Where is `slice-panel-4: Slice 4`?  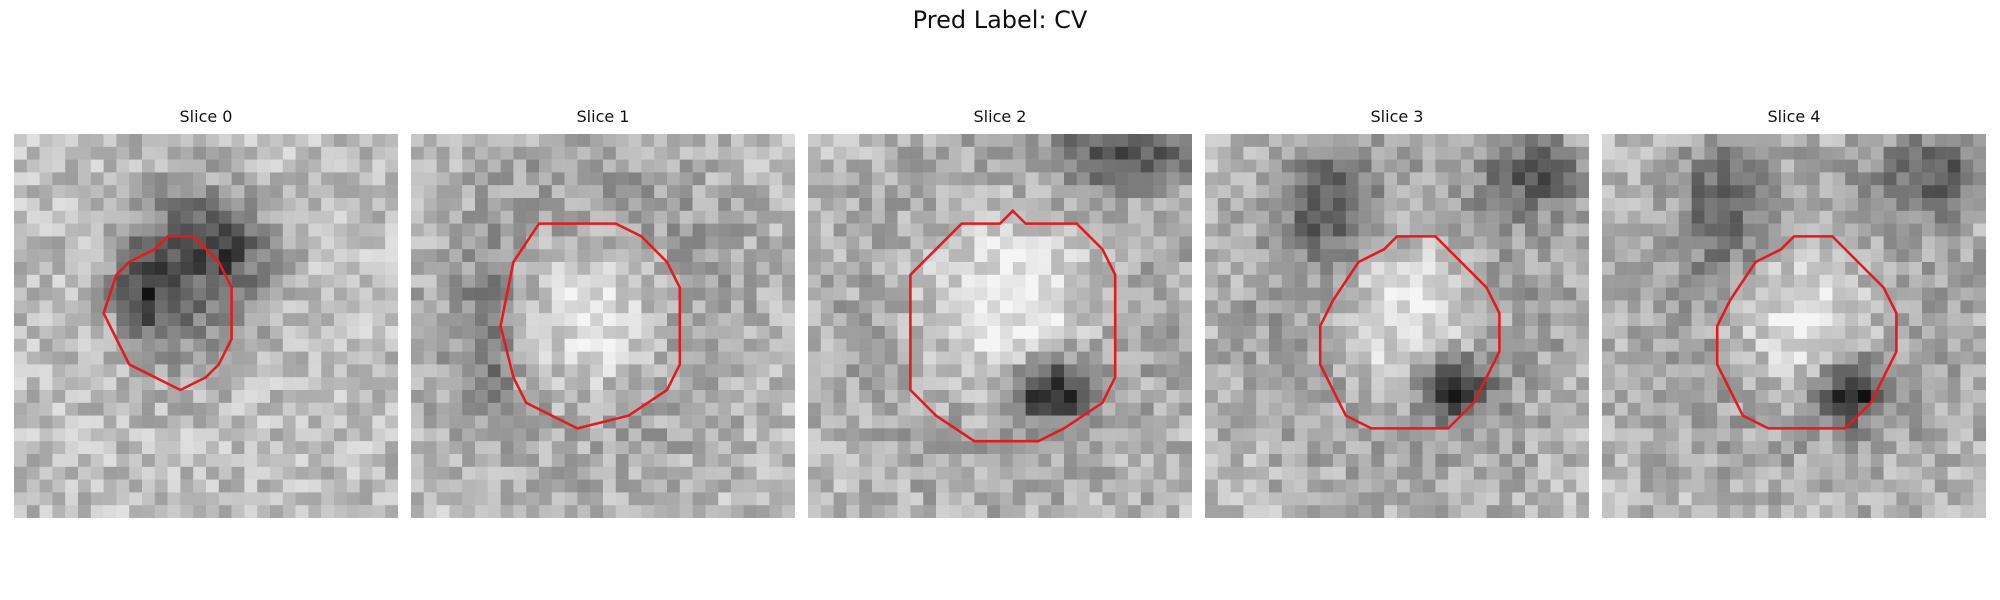
slice-panel-4: Slice 4 is located at coordinates (1794, 311).